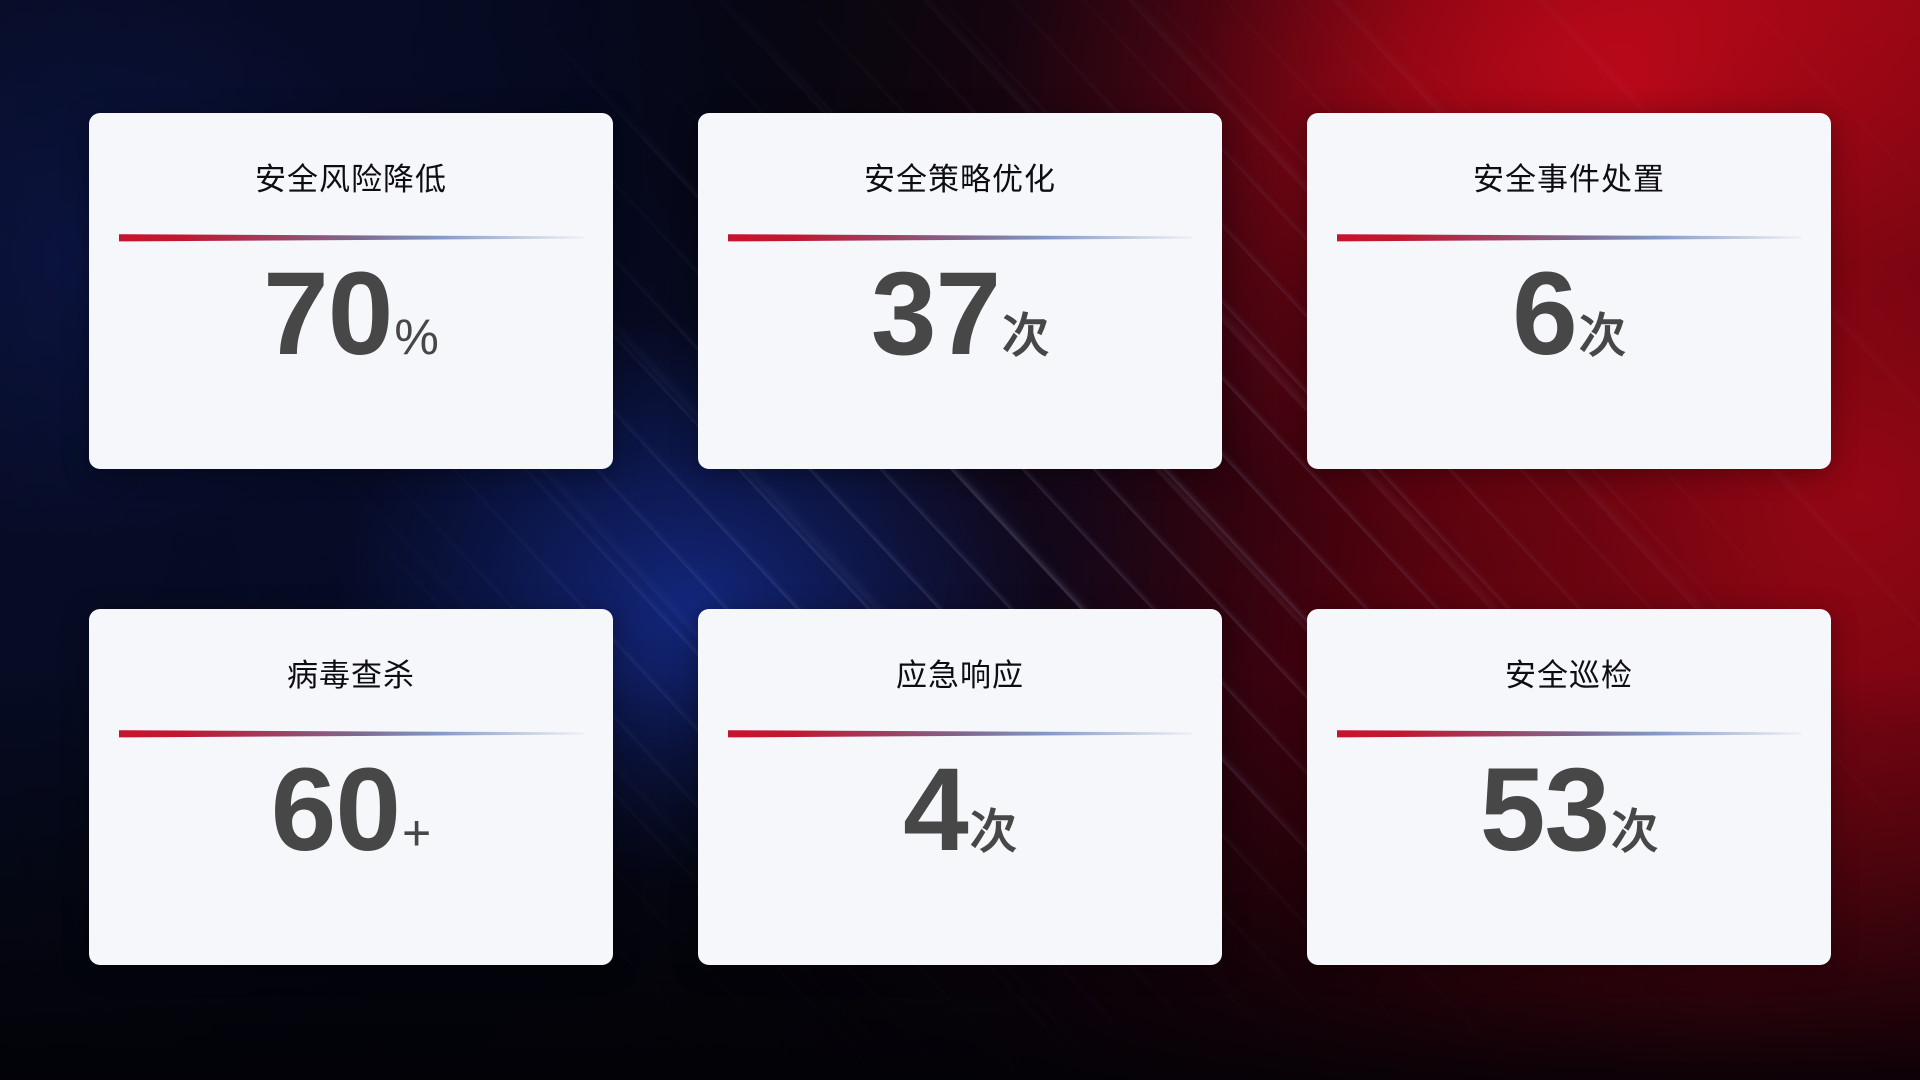 This screenshot has width=1920, height=1080. I want to click on metric-card-value: 60 +, so click(351, 810).